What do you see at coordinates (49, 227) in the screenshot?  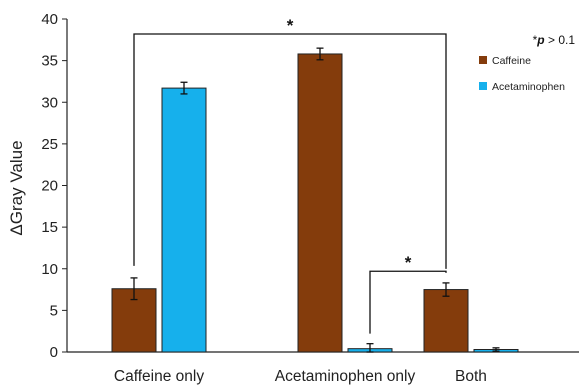 I see `y-tick-label: 15` at bounding box center [49, 227].